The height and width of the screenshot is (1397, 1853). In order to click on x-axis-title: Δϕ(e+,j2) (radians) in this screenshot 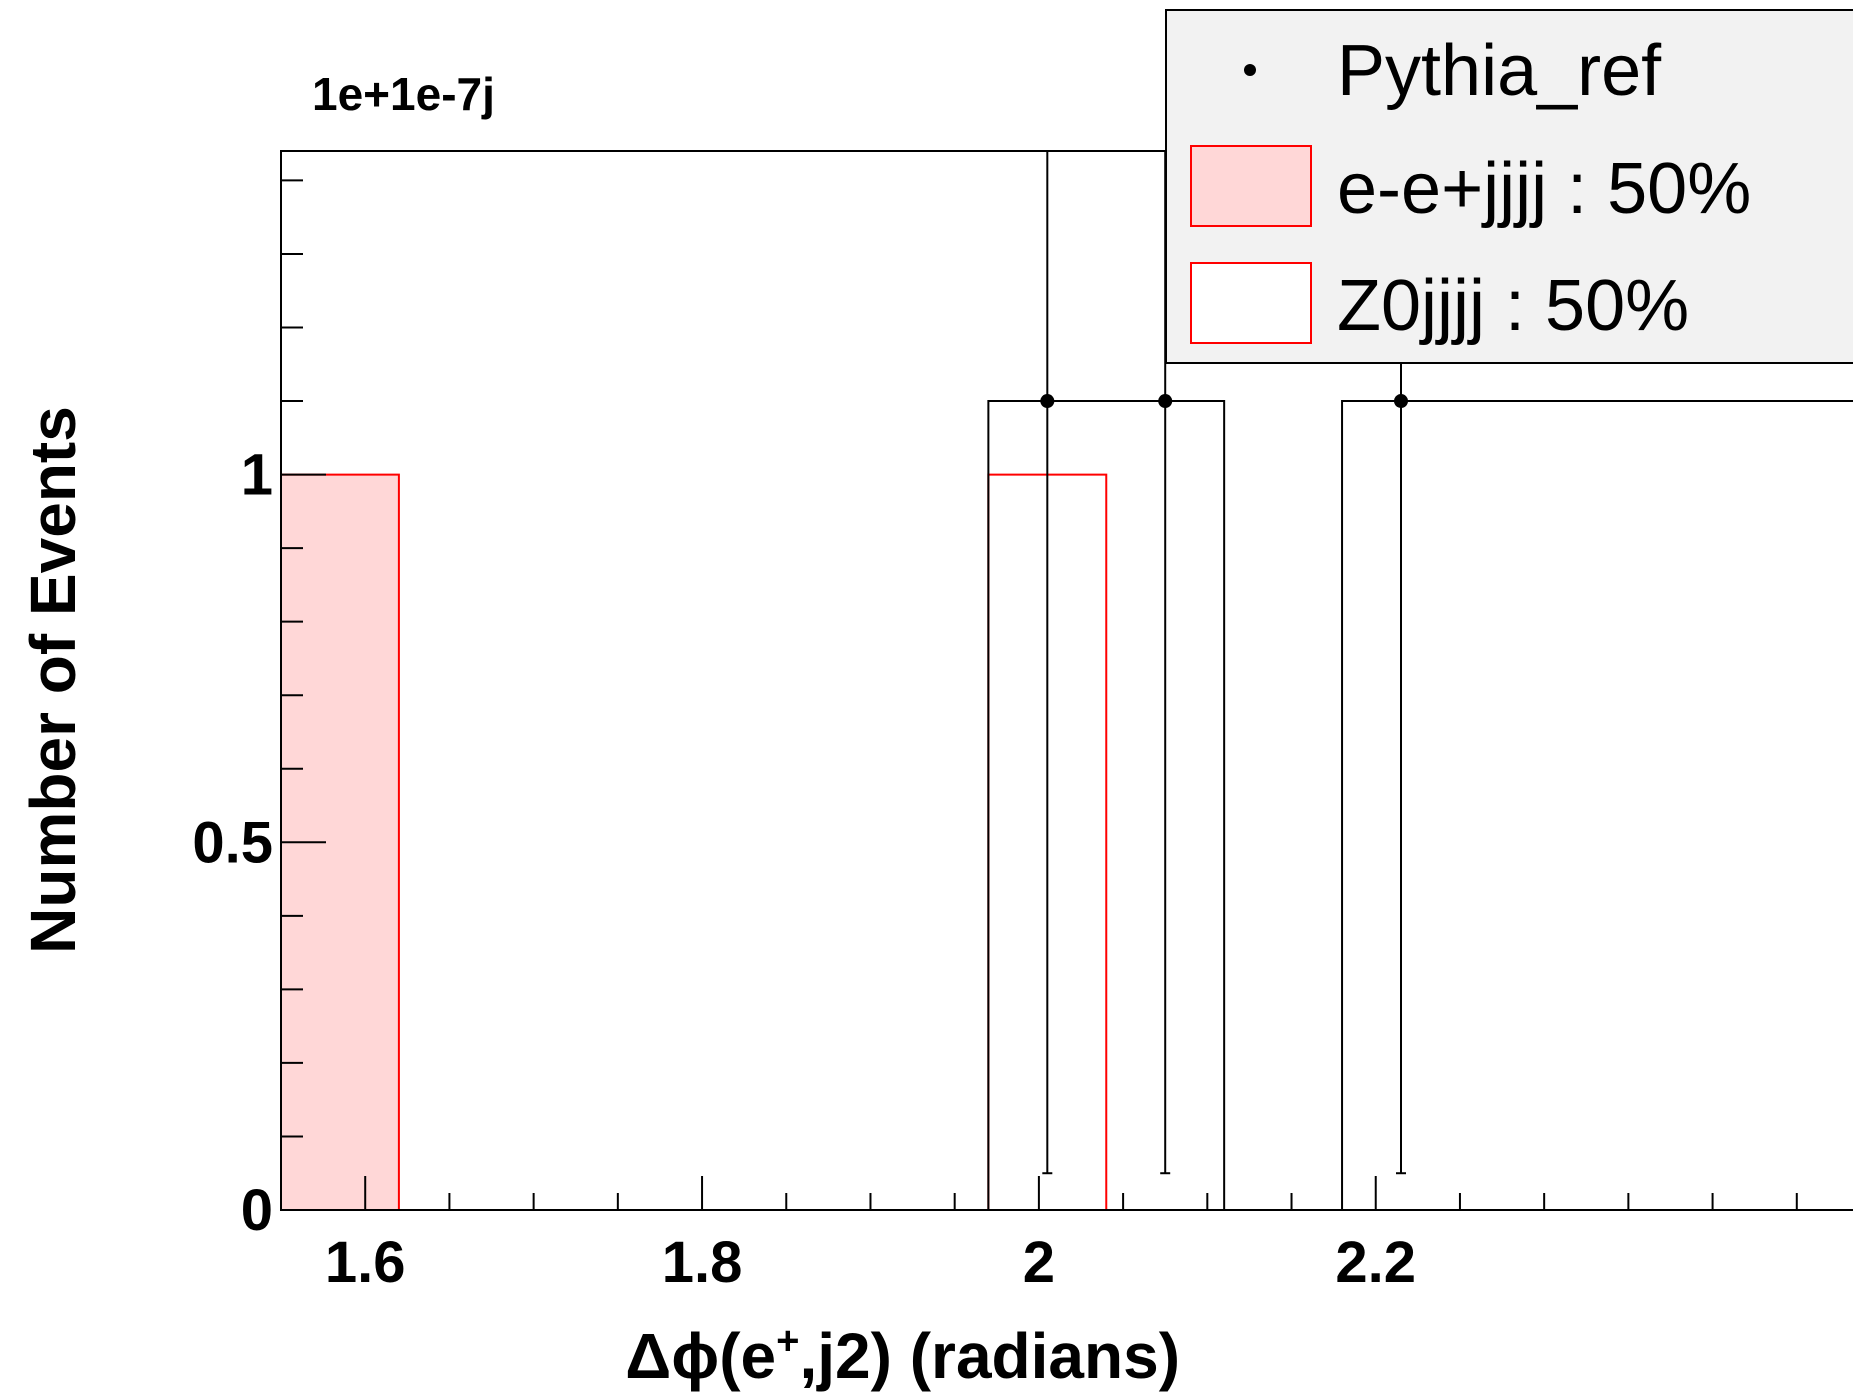, I will do `click(902, 1355)`.